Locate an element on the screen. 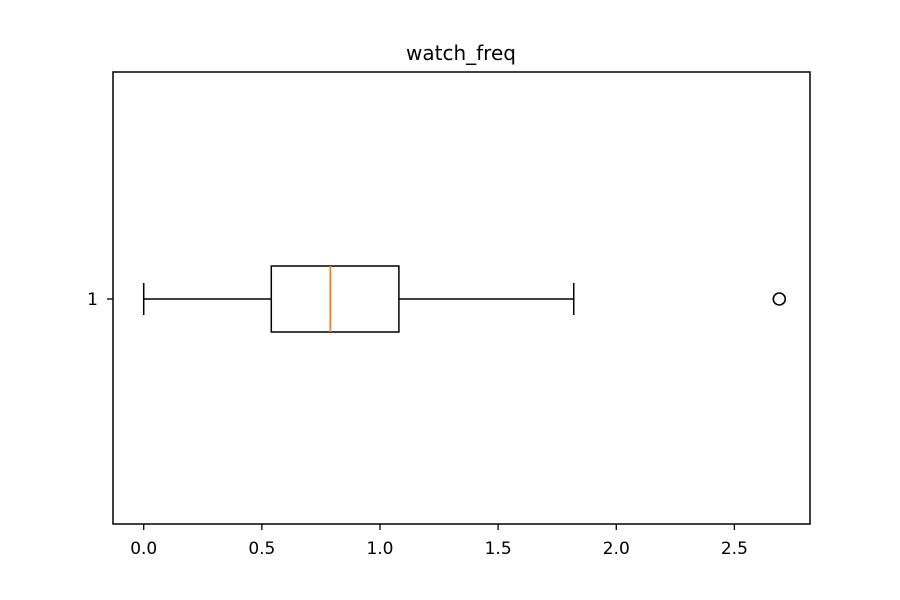 Image resolution: width=900 pixels, height=600 pixels. x-tick-label: 1.5 is located at coordinates (498, 549).